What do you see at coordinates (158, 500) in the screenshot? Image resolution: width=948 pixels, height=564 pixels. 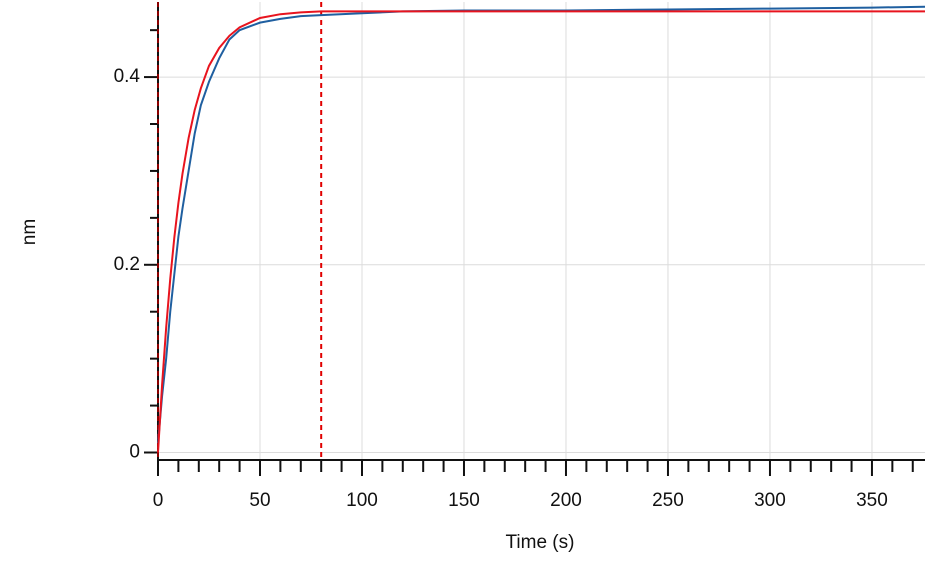 I see `x-tick-label: 0` at bounding box center [158, 500].